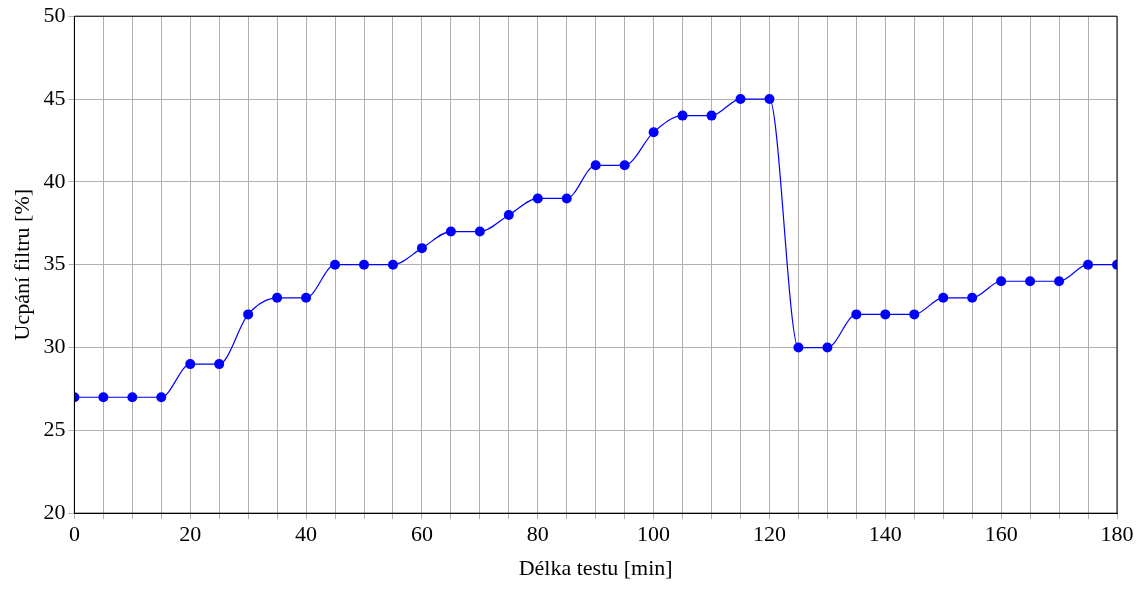 The width and height of the screenshot is (1139, 590). I want to click on x-tick-label: 40, so click(306, 534).